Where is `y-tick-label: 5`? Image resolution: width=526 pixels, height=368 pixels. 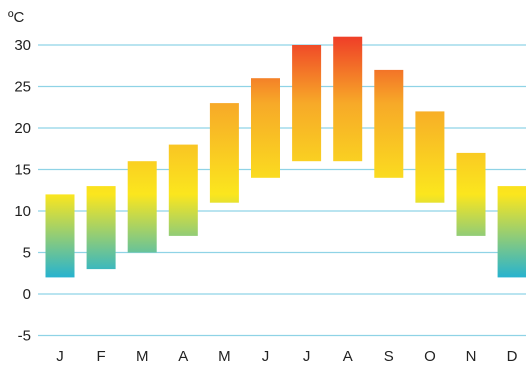 y-tick-label: 5 is located at coordinates (27, 253).